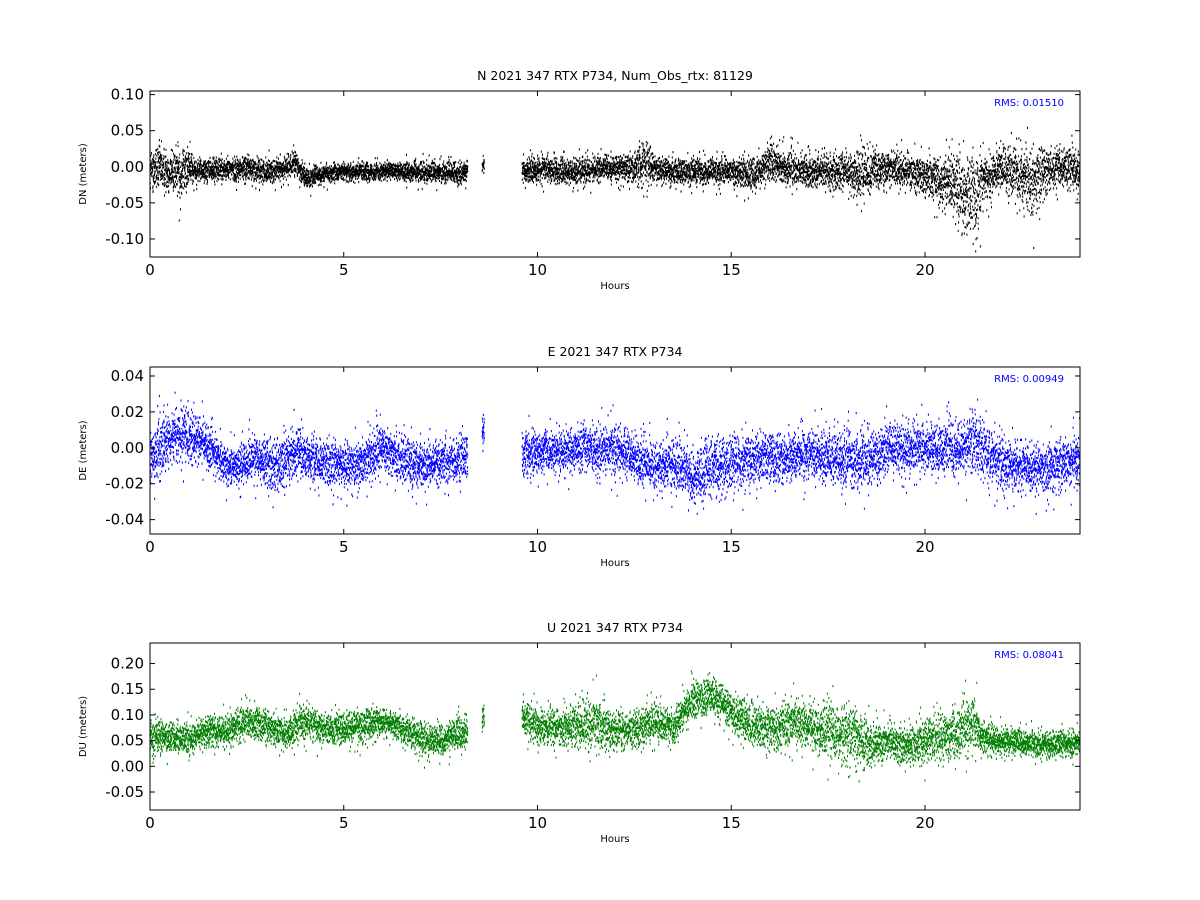 The width and height of the screenshot is (1200, 900). I want to click on y-tick-label: 0.15, so click(127, 689).